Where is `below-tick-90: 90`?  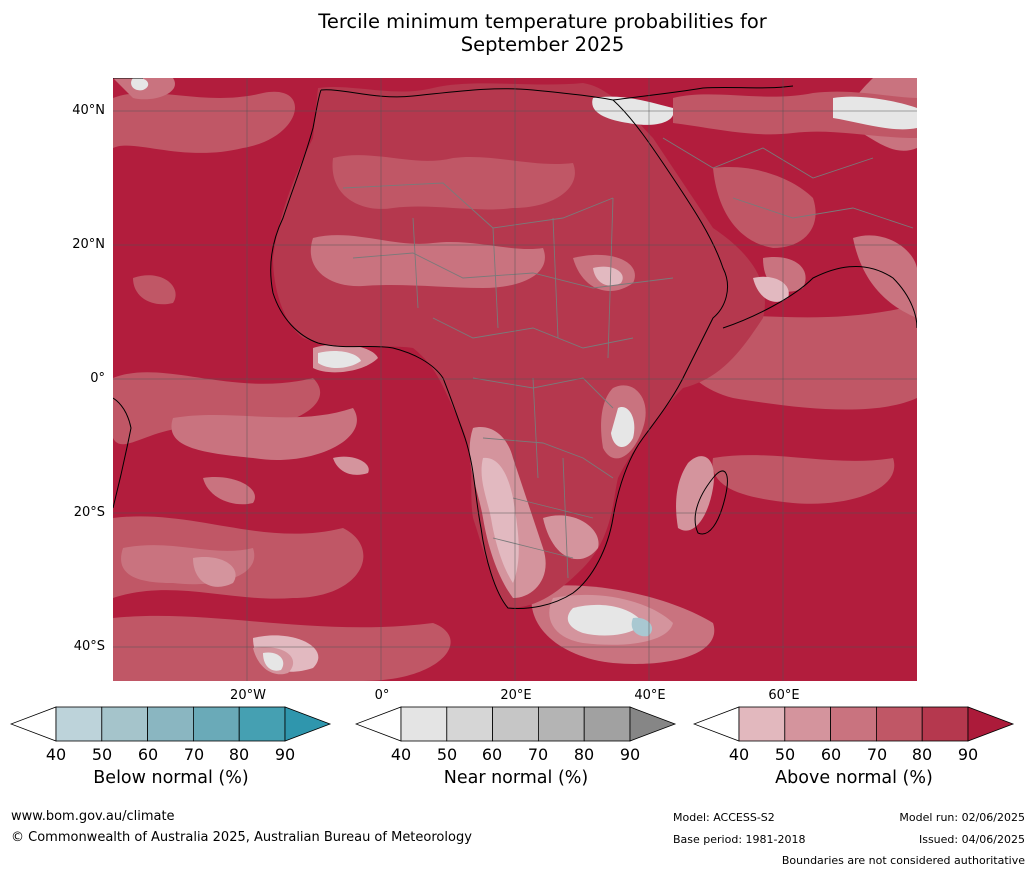 below-tick-90: 90 is located at coordinates (285, 754).